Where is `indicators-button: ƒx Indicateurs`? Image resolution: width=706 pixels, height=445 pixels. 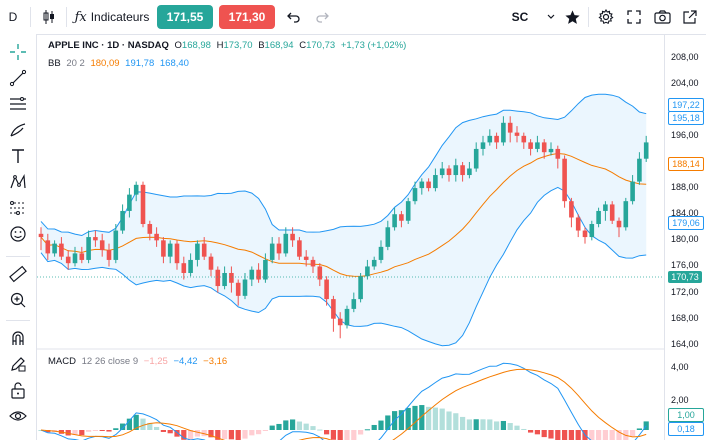 indicators-button: ƒx Indicateurs is located at coordinates (112, 17).